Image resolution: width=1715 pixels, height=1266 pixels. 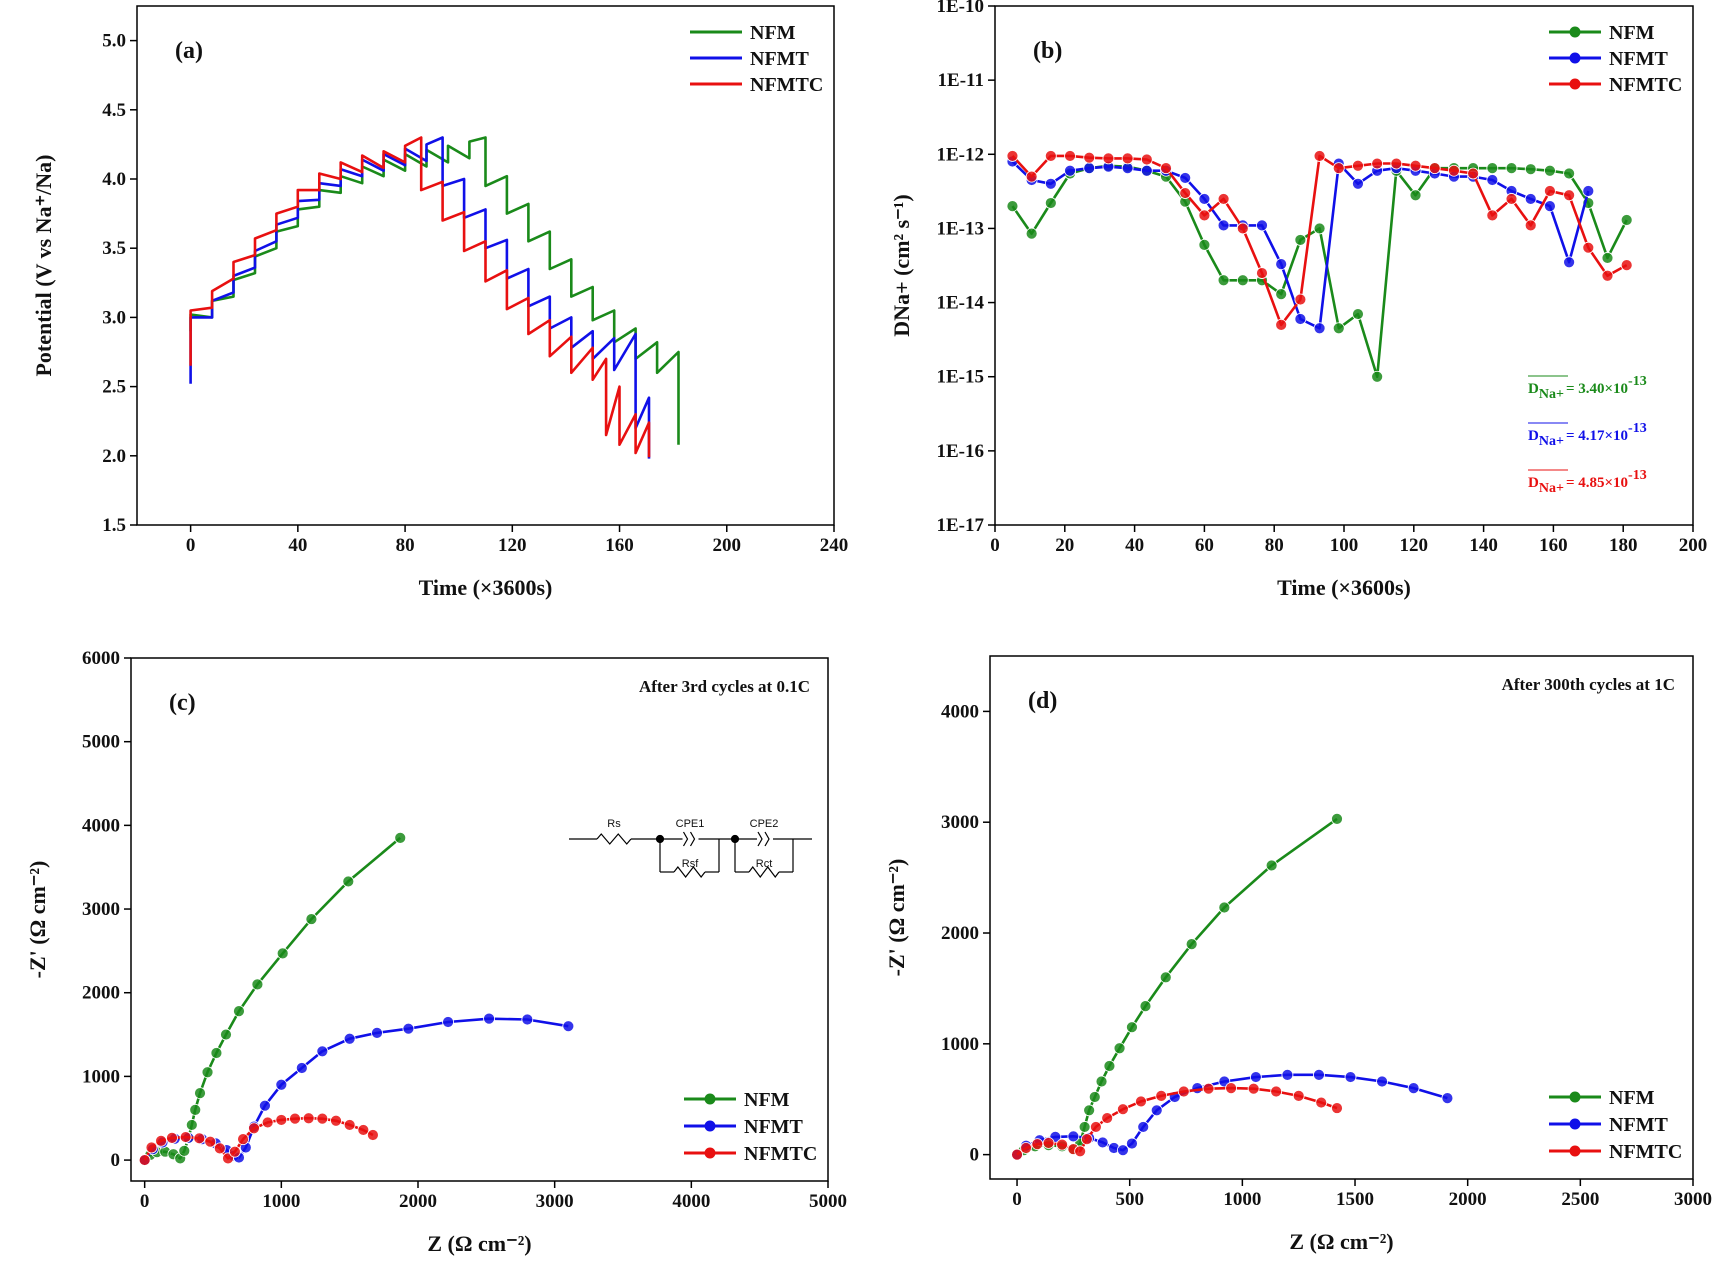 What do you see at coordinates (619, 545) in the screenshot?
I see `x-tick-label: 160` at bounding box center [619, 545].